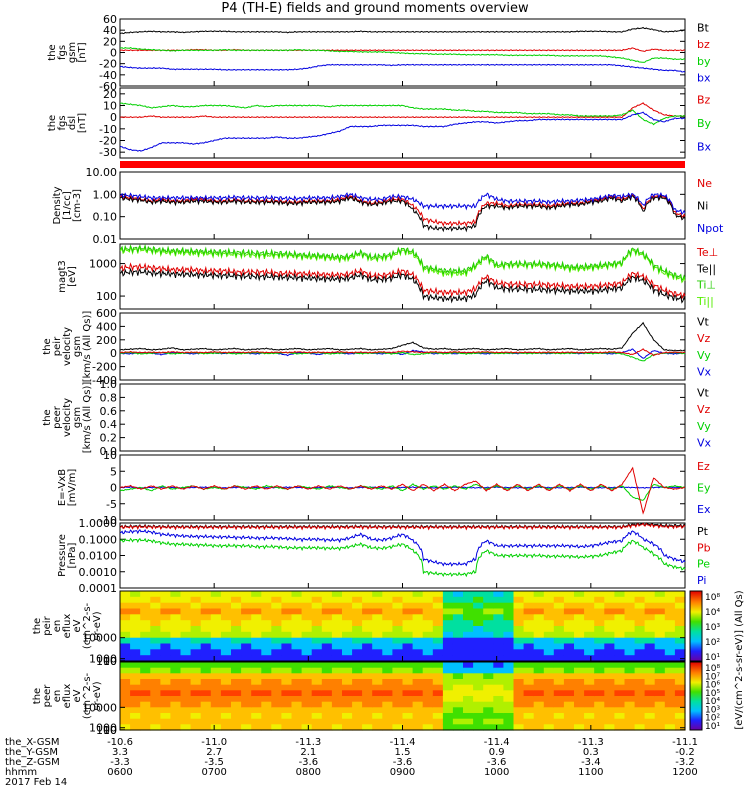  What do you see at coordinates (108, 129) in the screenshot?
I see `y-tick-label: -10` at bounding box center [108, 129].